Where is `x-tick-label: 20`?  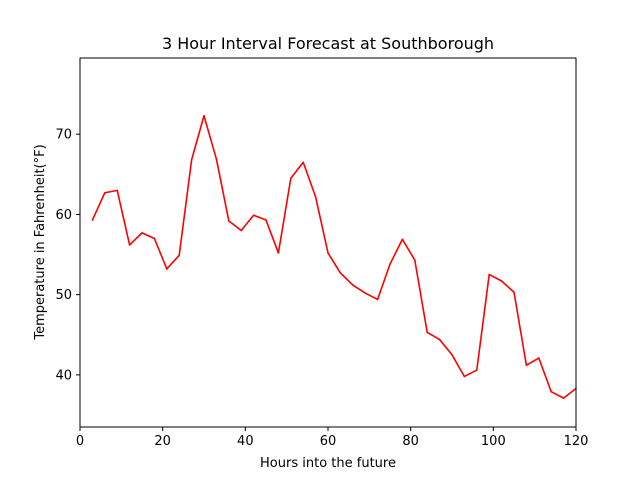 x-tick-label: 20 is located at coordinates (162, 441).